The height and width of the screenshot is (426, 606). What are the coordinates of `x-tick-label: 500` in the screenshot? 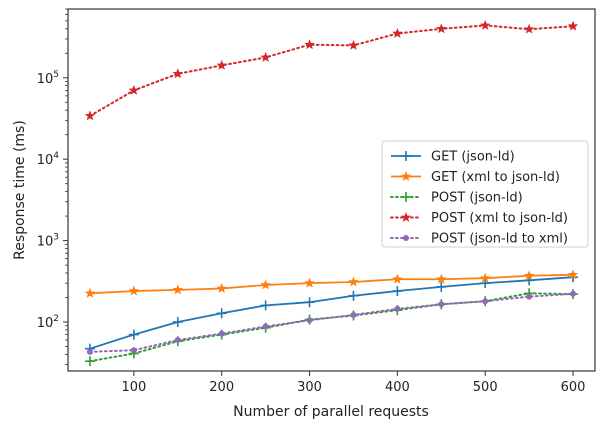 It's located at (485, 387).